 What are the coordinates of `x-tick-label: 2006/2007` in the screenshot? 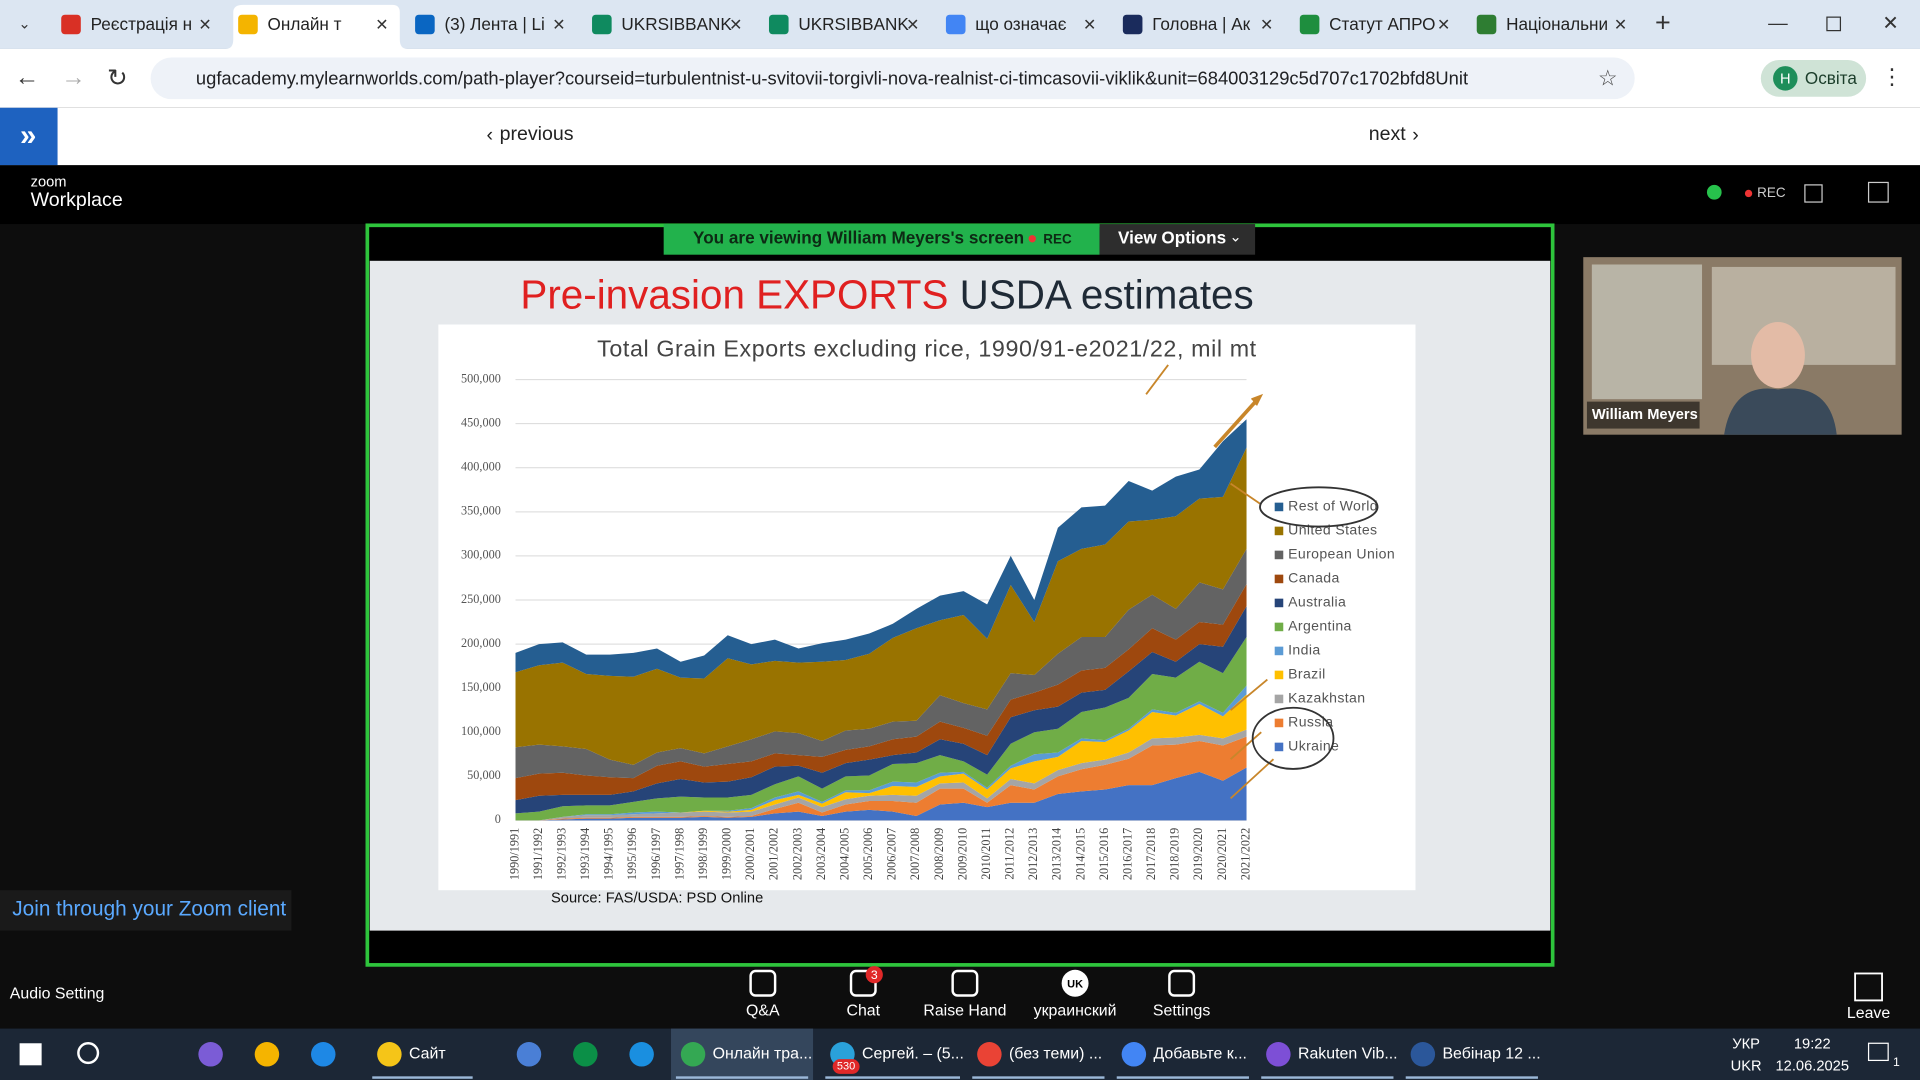 It's located at (892, 854).